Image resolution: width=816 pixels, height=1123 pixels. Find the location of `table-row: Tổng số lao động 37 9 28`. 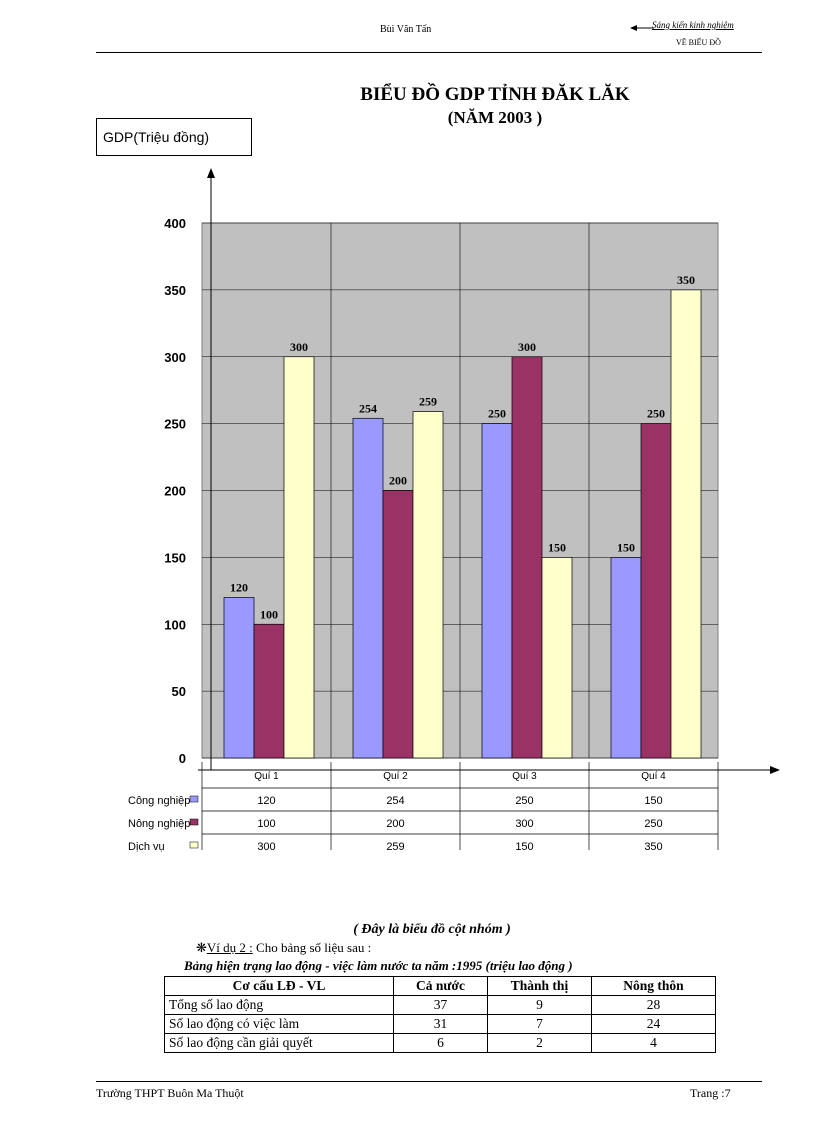

table-row: Tổng số lao động 37 9 28 is located at coordinates (440, 1005).